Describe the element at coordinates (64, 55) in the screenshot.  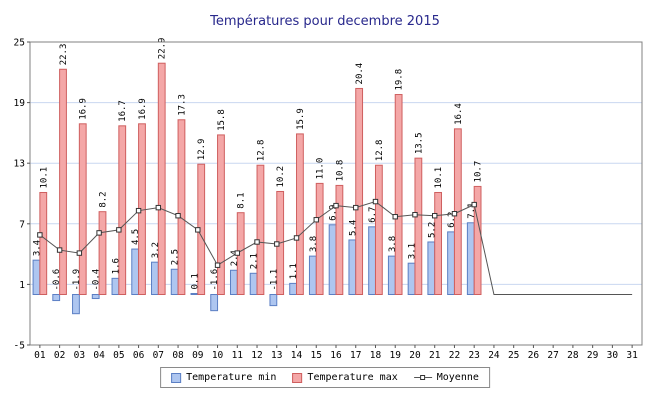
I see `svg-text: 22.3` at that location.